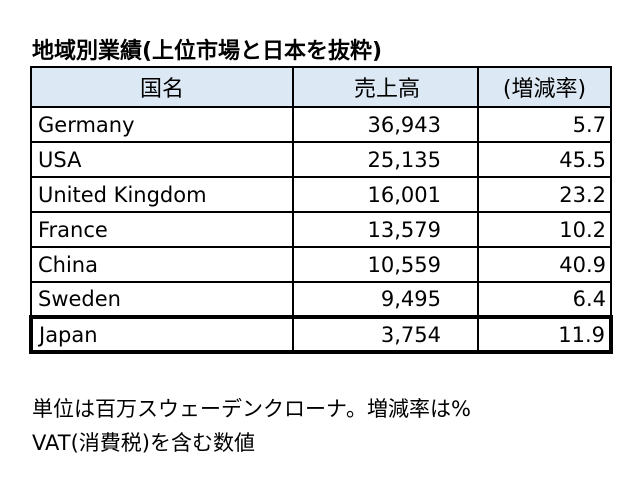 This screenshot has height=489, width=640. I want to click on table-row: China 10,559 40.9, so click(321, 264).